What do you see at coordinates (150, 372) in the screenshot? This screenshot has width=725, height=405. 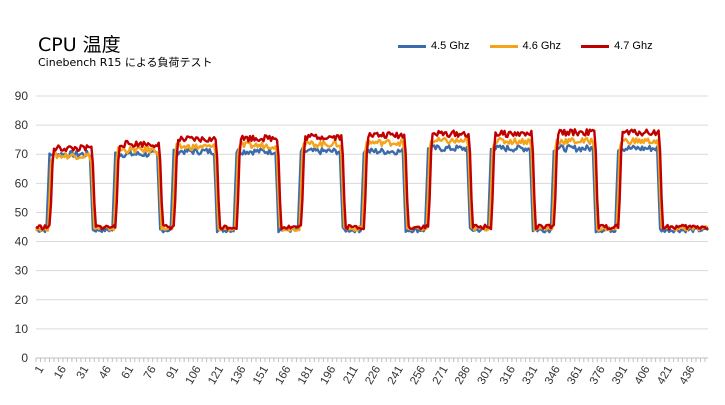 I see `x-tick-label-76: 76` at bounding box center [150, 372].